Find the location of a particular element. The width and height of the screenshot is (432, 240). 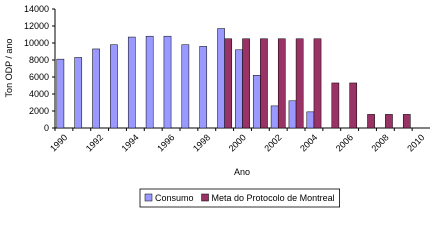

y-tick-label: 12000 is located at coordinates (36, 26).